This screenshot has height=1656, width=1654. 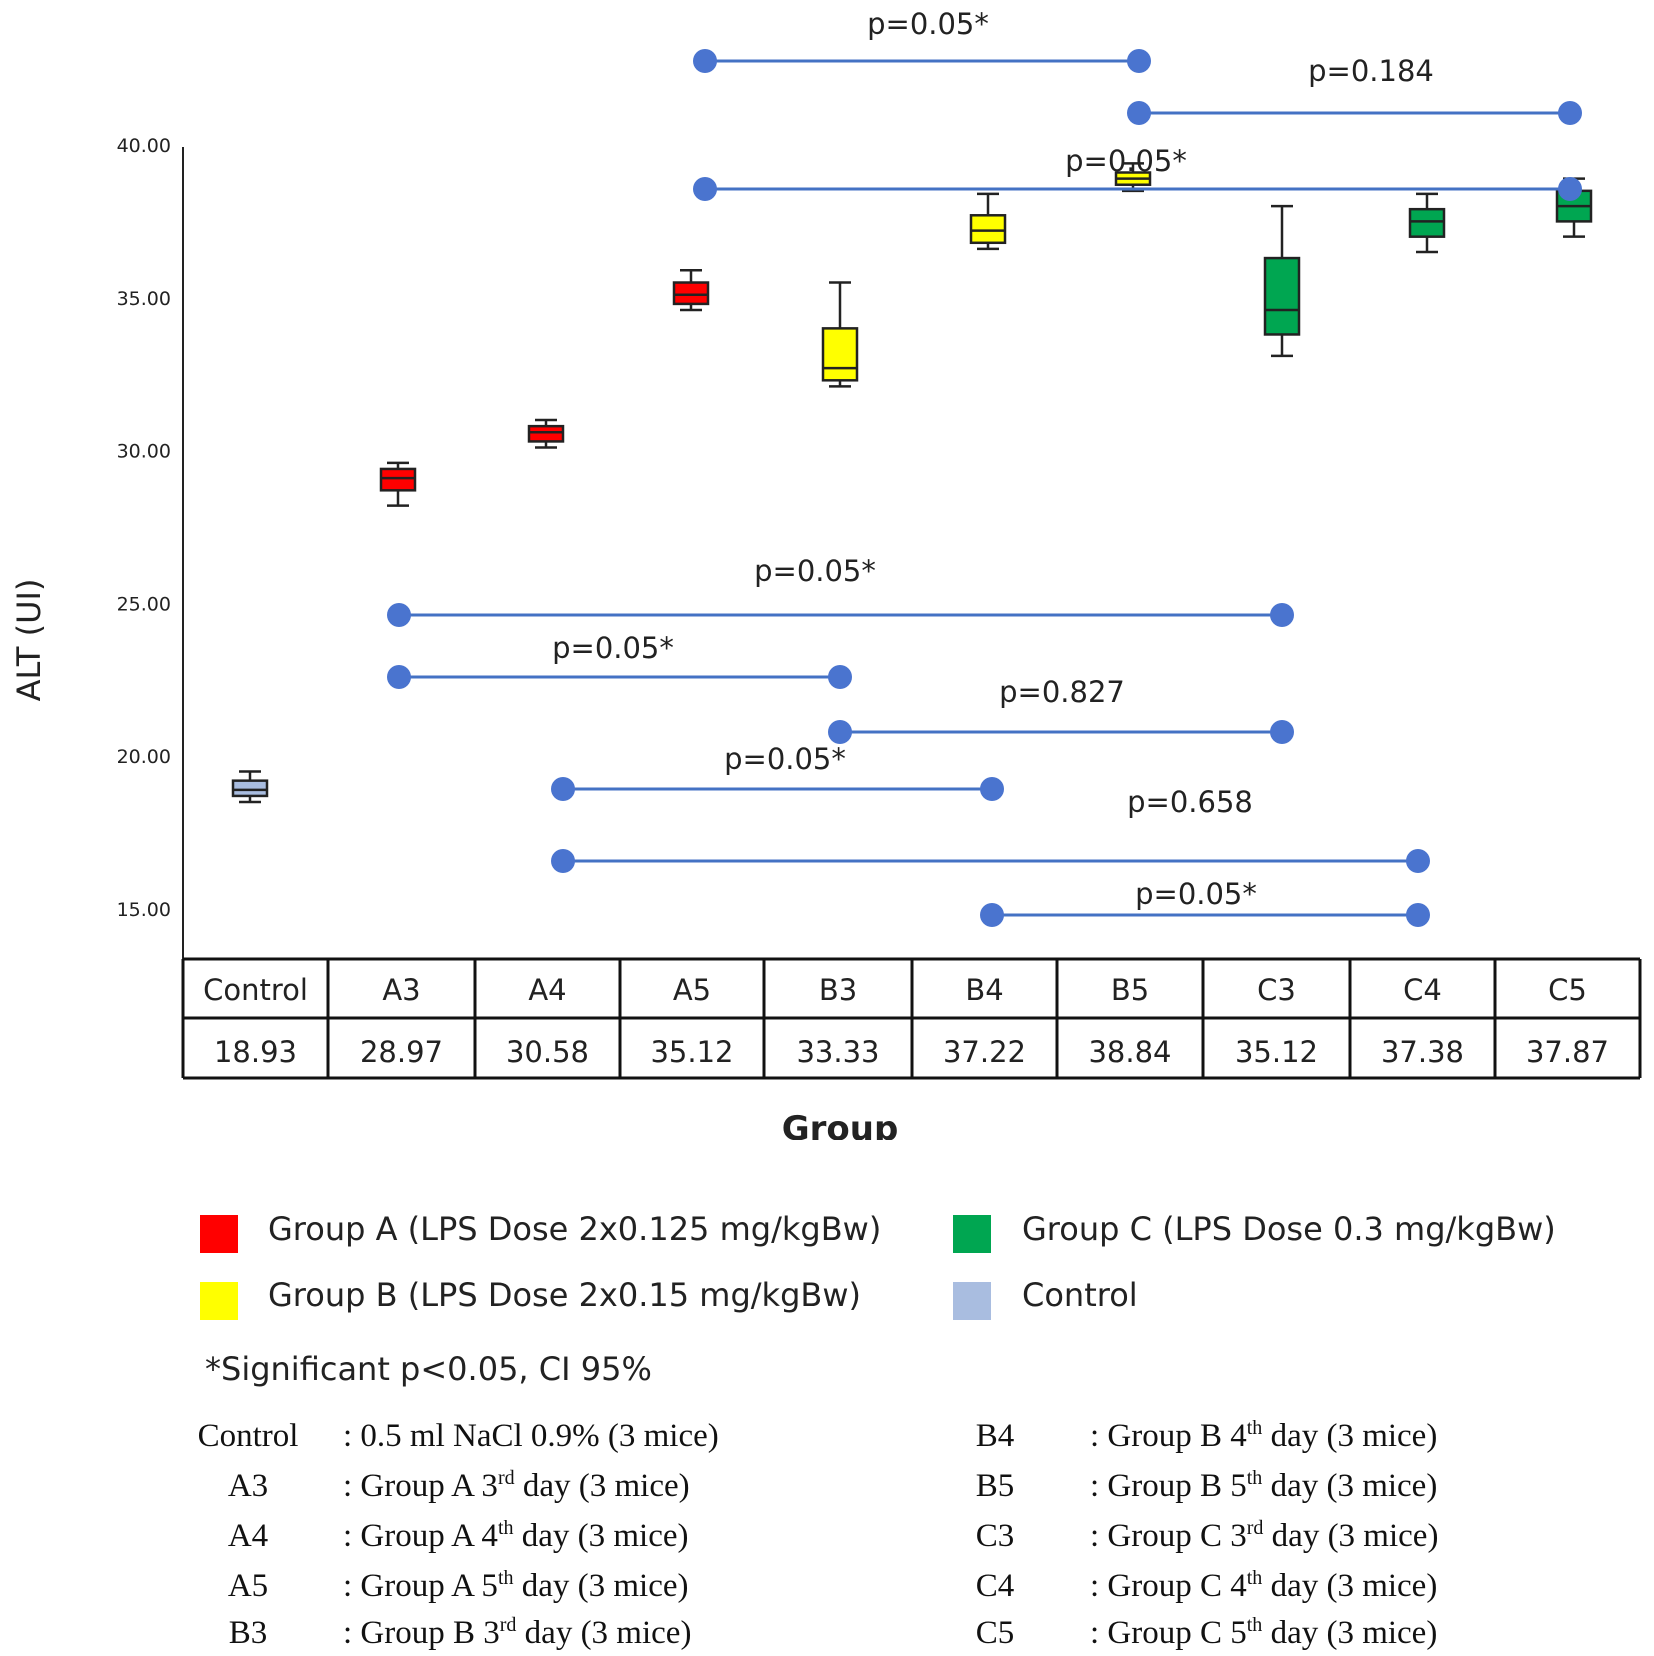 What do you see at coordinates (1264, 1435) in the screenshot?
I see `definition-text: : Group B 4th day (3 mice)` at bounding box center [1264, 1435].